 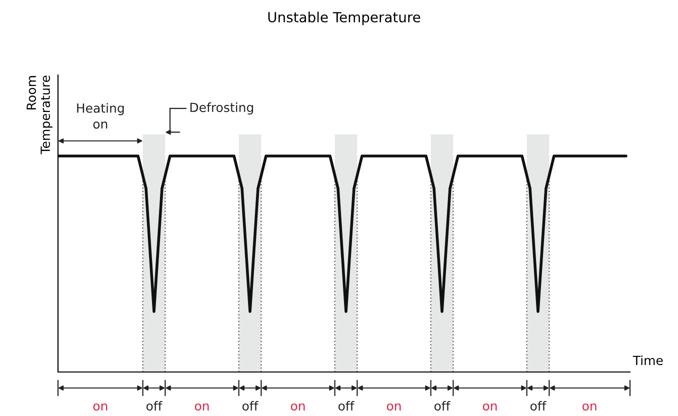 I want to click on x-axis-title: Time, so click(x=647, y=360).